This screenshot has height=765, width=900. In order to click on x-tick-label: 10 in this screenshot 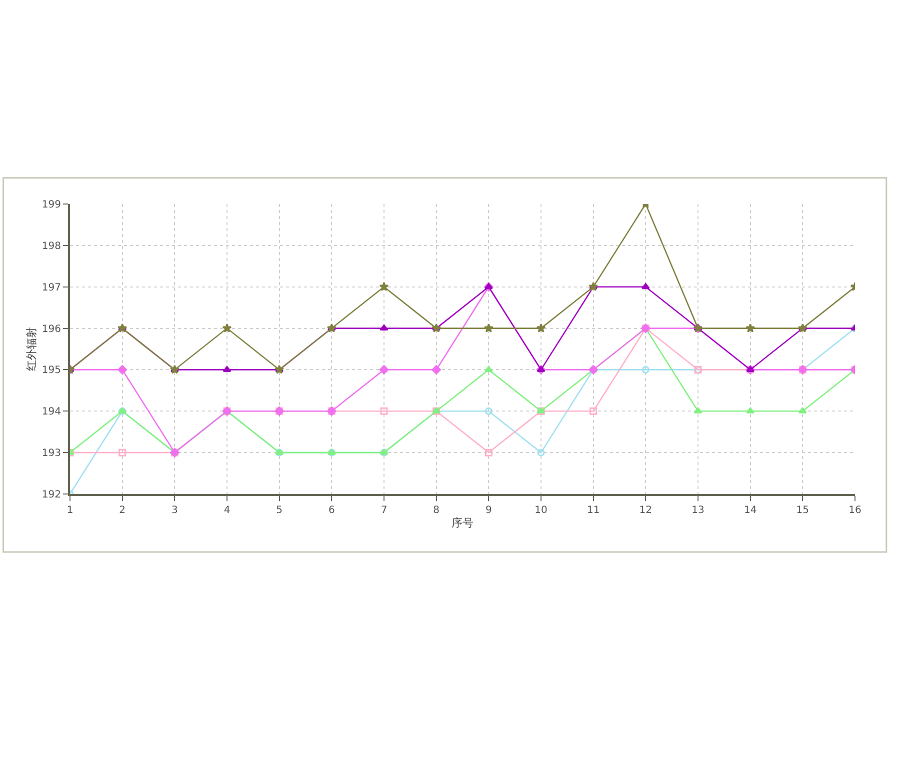, I will do `click(541, 510)`.